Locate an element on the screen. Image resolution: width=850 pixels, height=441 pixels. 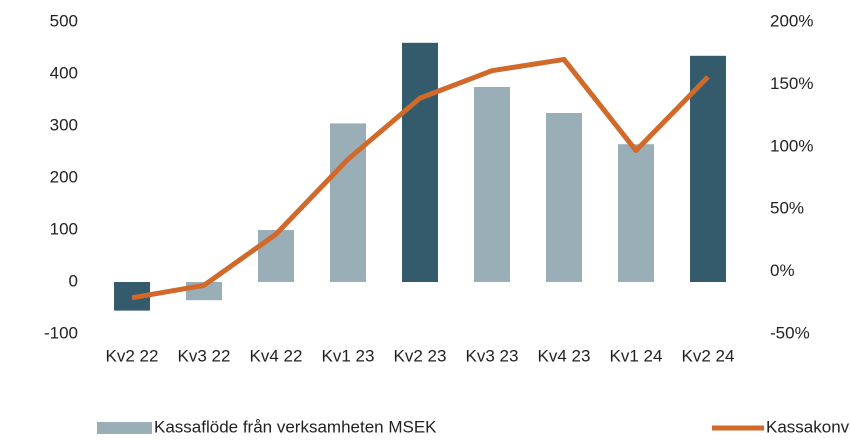
x-tick-label: Kv2 23 is located at coordinates (420, 355).